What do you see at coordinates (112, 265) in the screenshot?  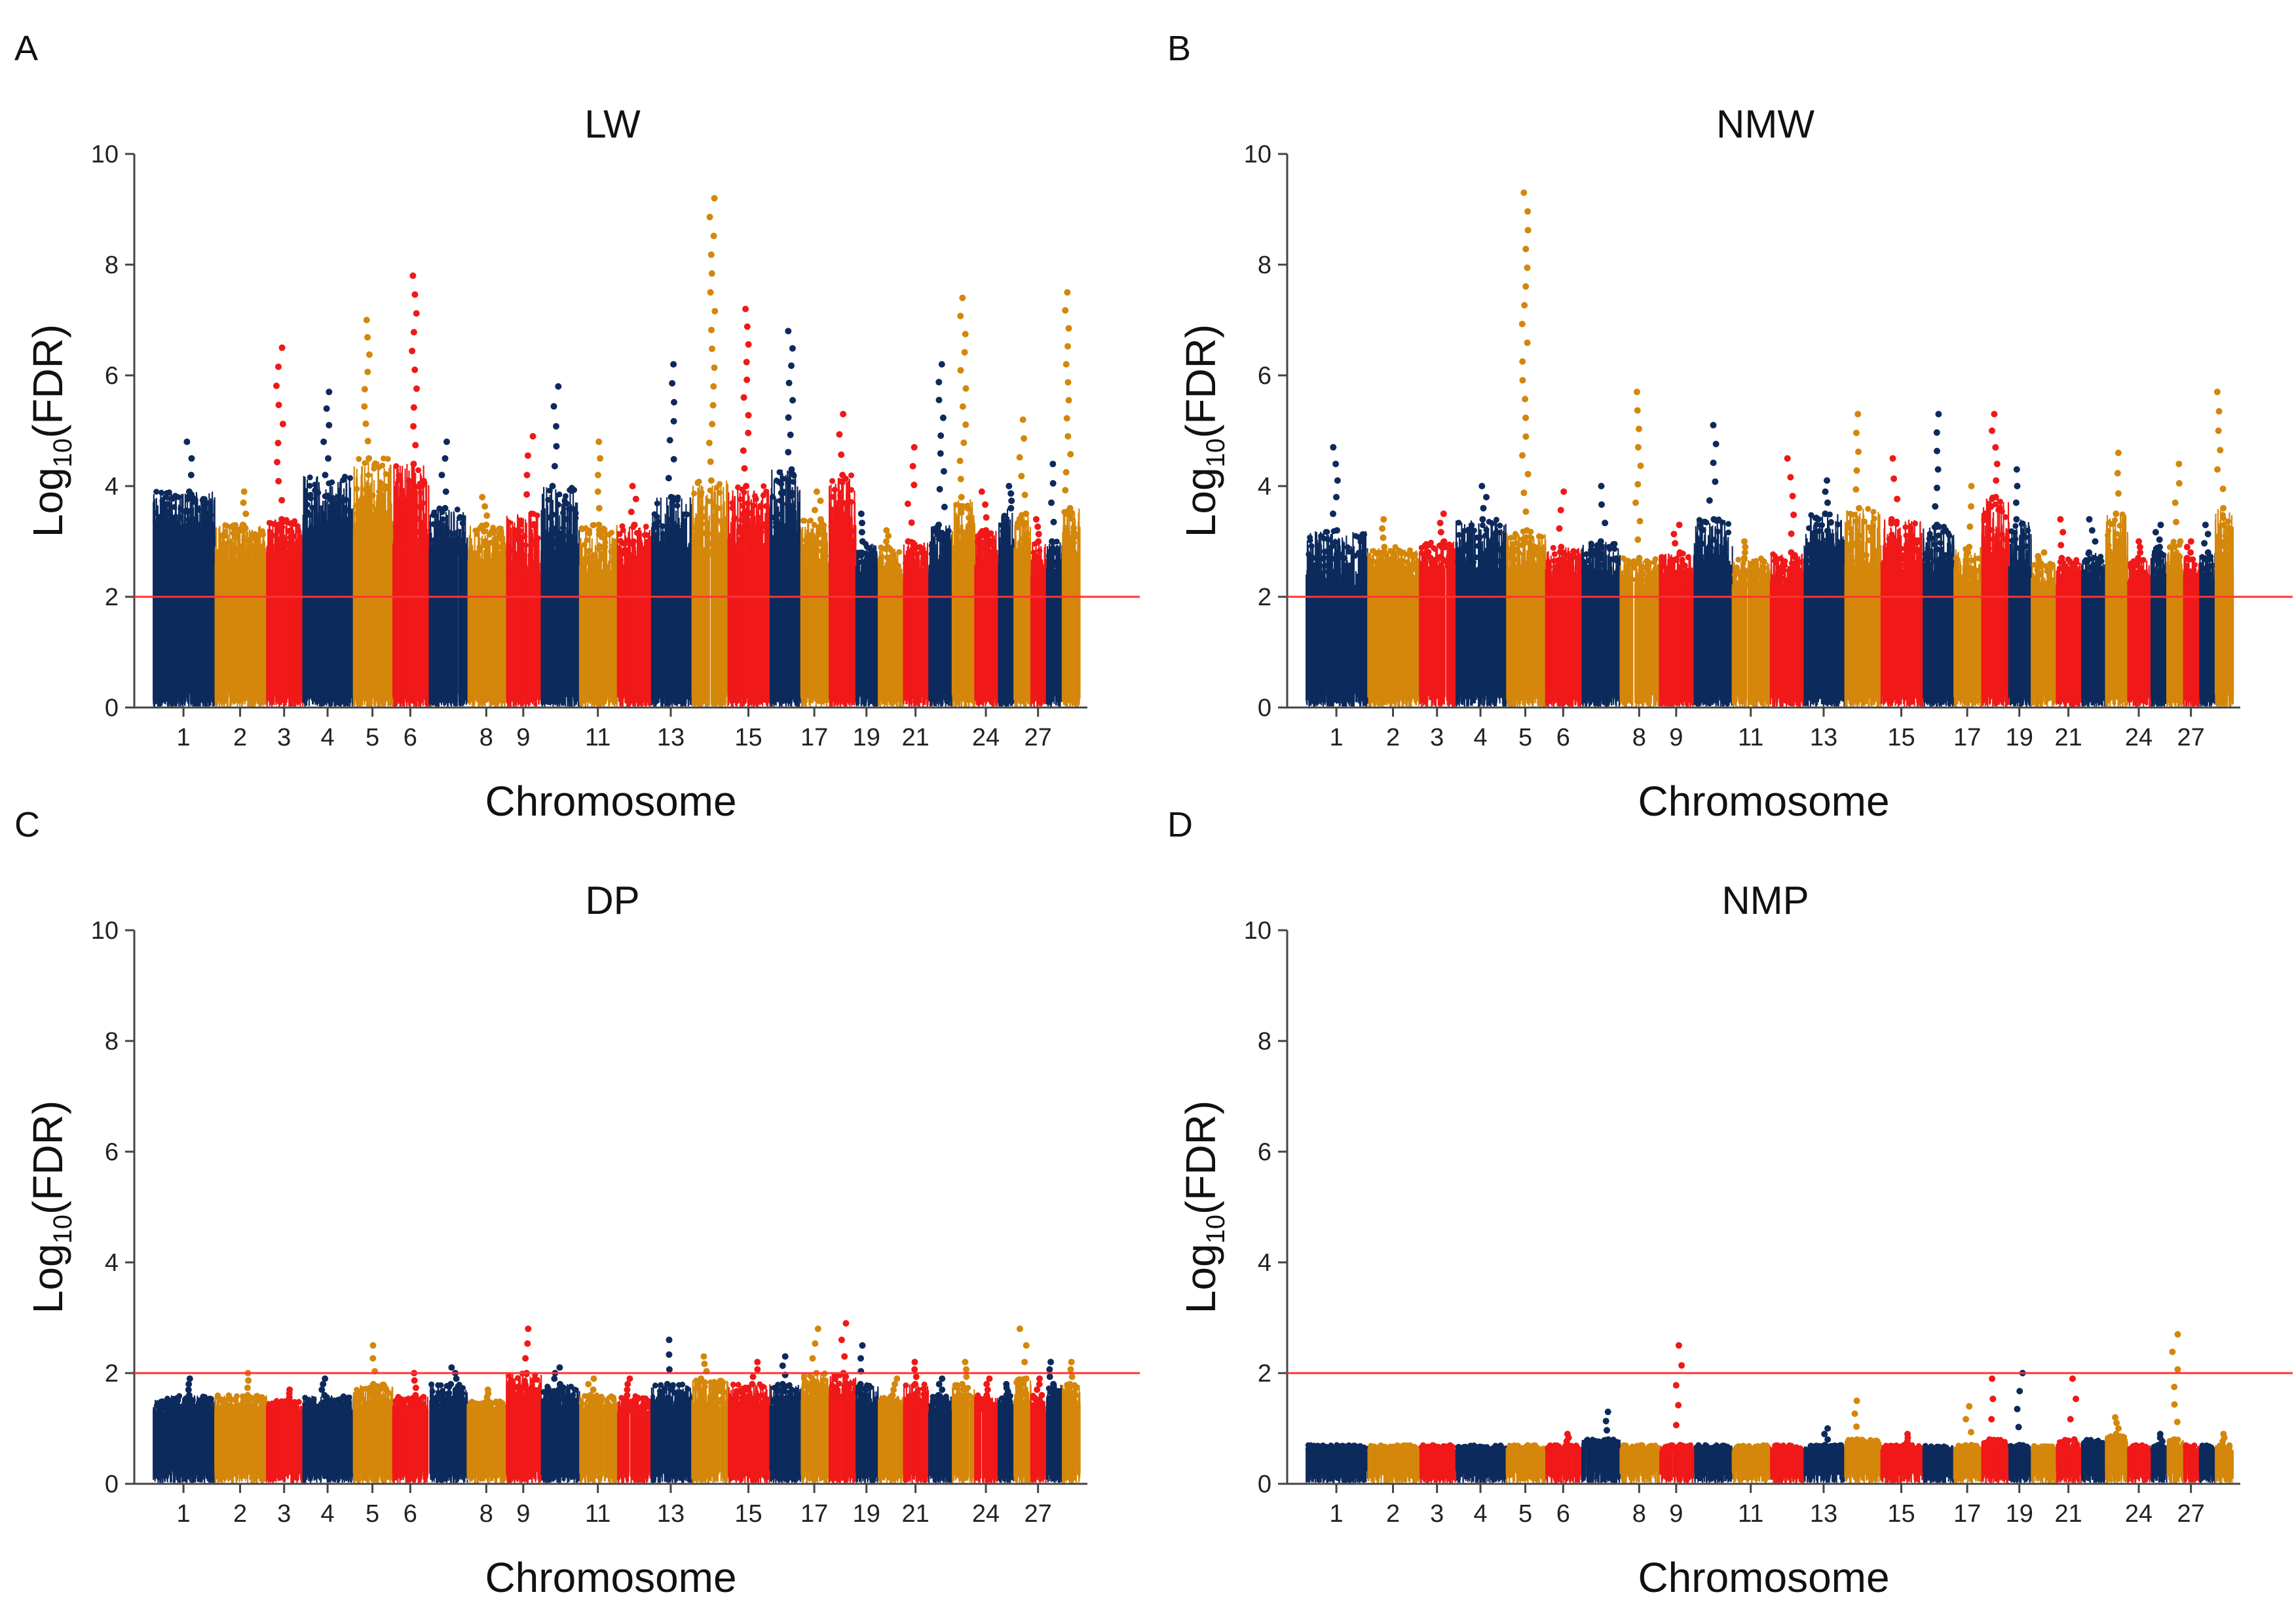 I see `y-tick-label: 8` at bounding box center [112, 265].